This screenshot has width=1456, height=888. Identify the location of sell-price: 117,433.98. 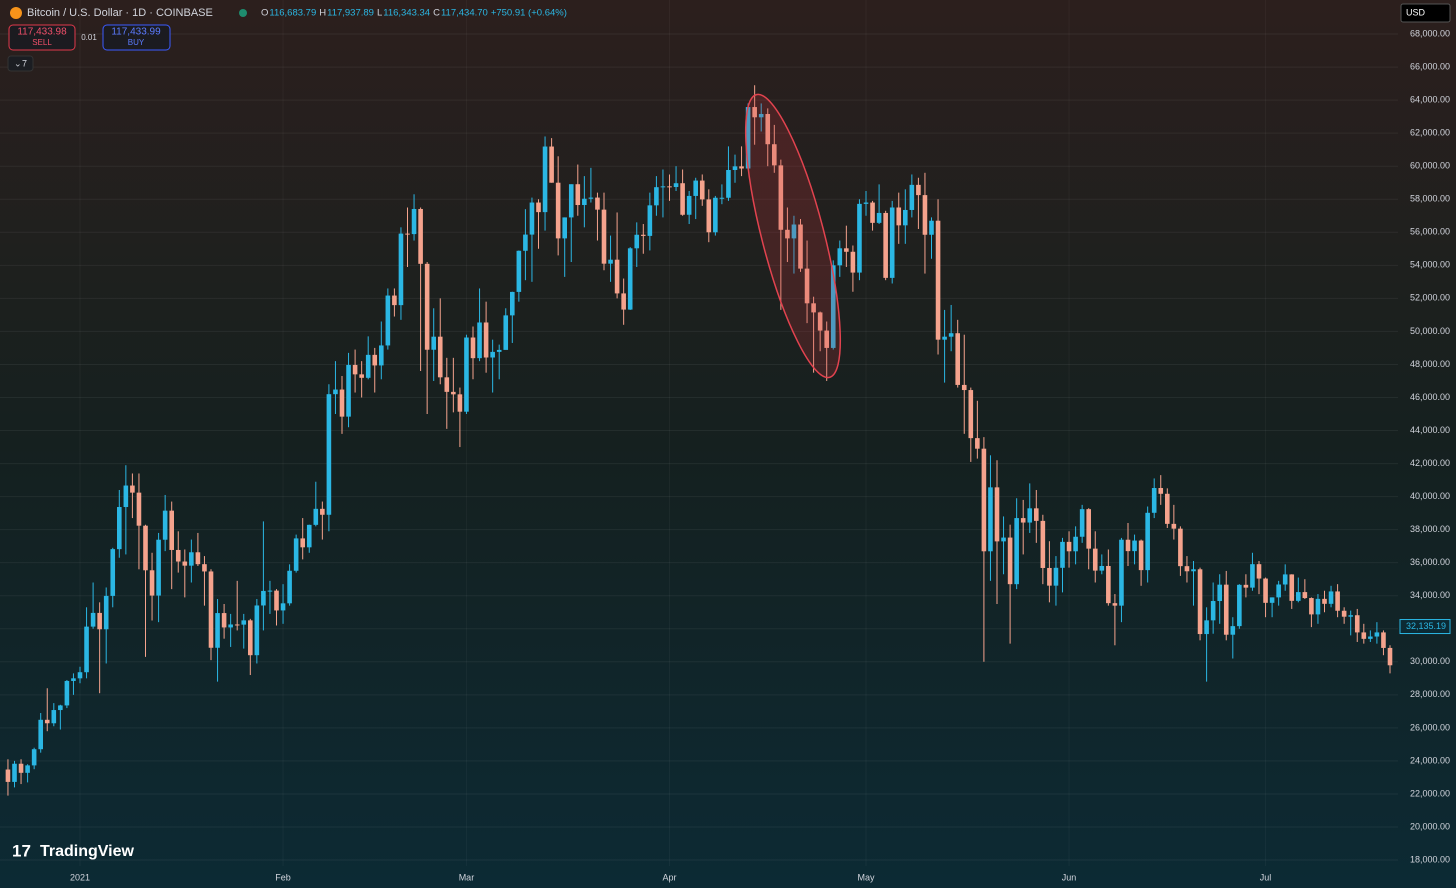
(42, 32).